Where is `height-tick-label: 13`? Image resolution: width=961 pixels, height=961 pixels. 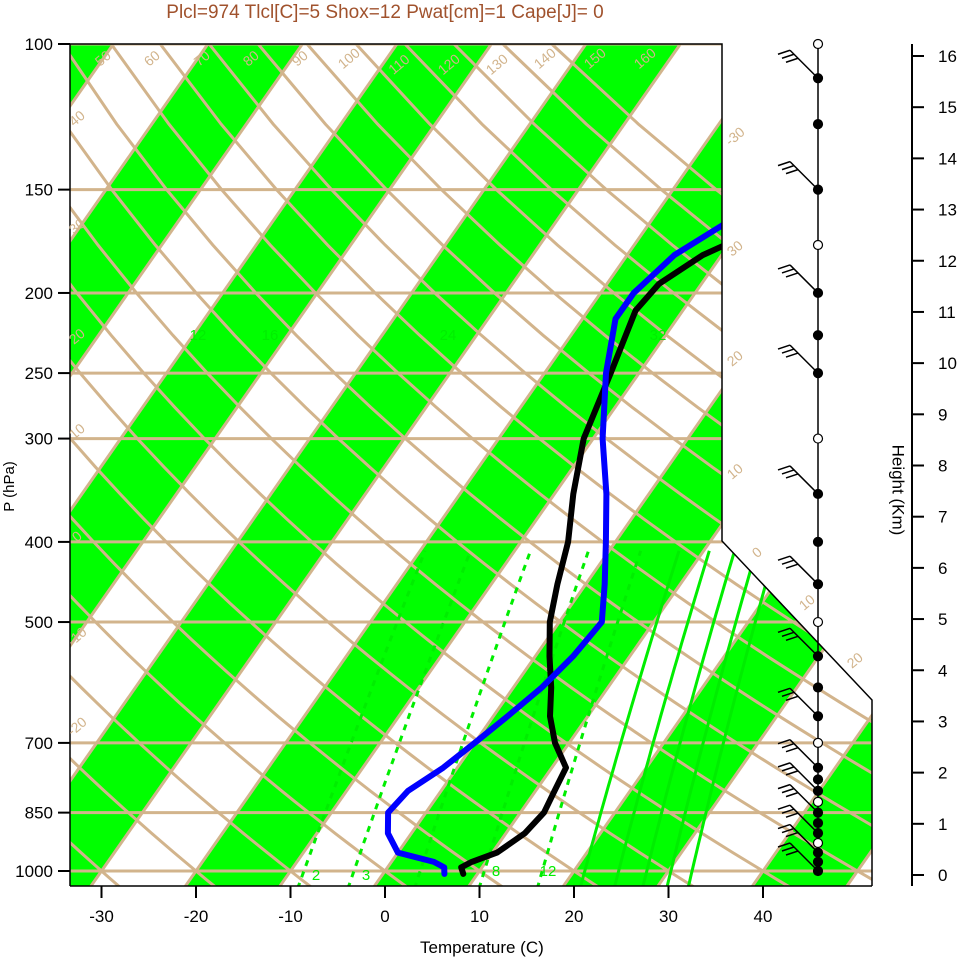 height-tick-label: 13 is located at coordinates (947, 210).